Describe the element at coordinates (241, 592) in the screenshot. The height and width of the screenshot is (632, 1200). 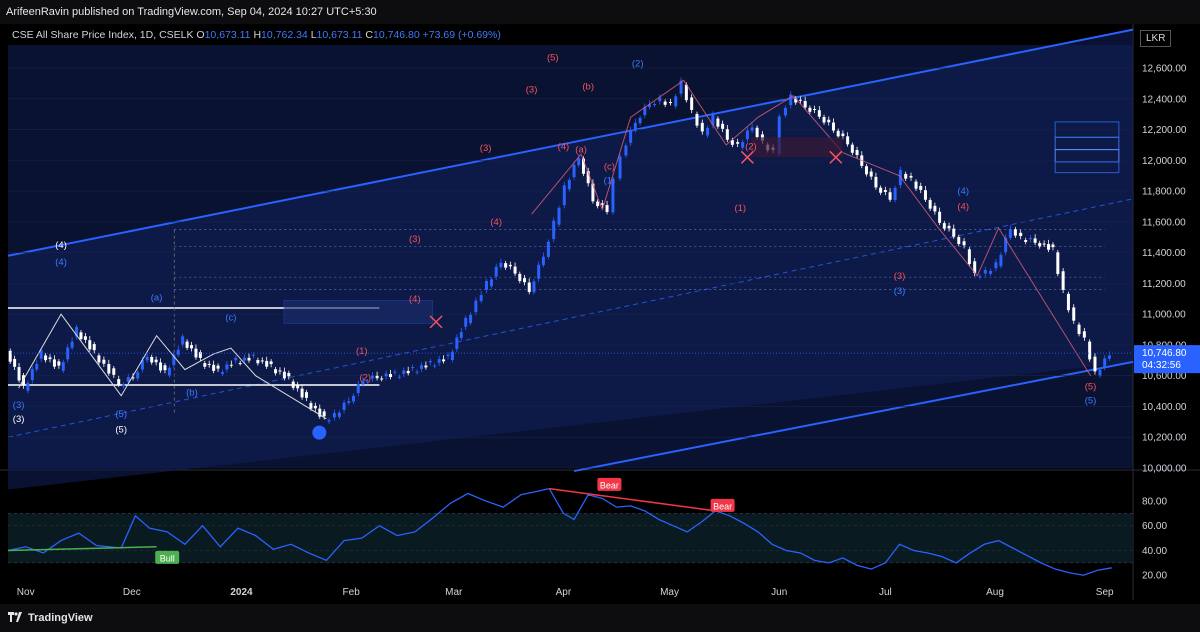
I see `time-axis-label: 2024` at that location.